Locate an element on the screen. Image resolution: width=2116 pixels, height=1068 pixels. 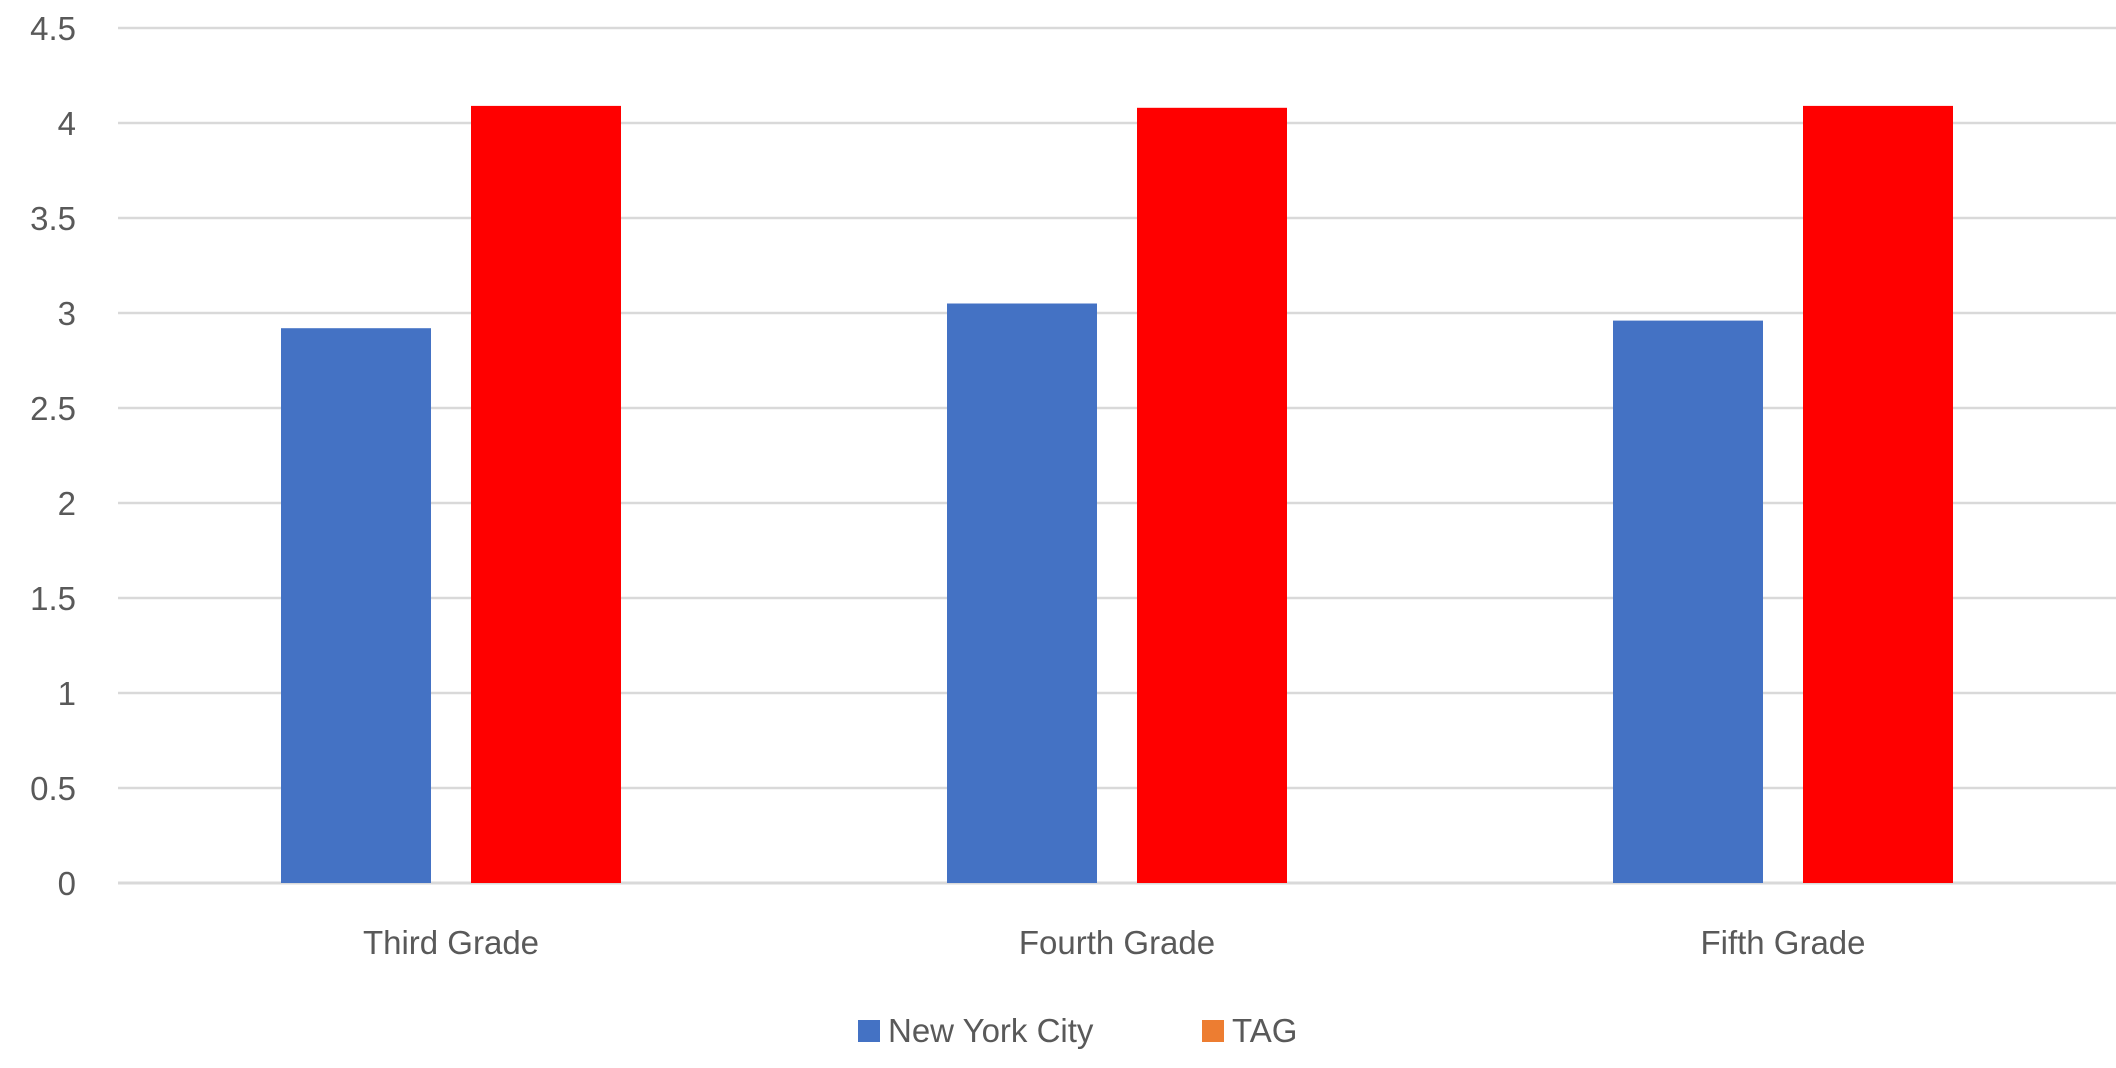
y-tick-label: 0.5 is located at coordinates (53, 788).